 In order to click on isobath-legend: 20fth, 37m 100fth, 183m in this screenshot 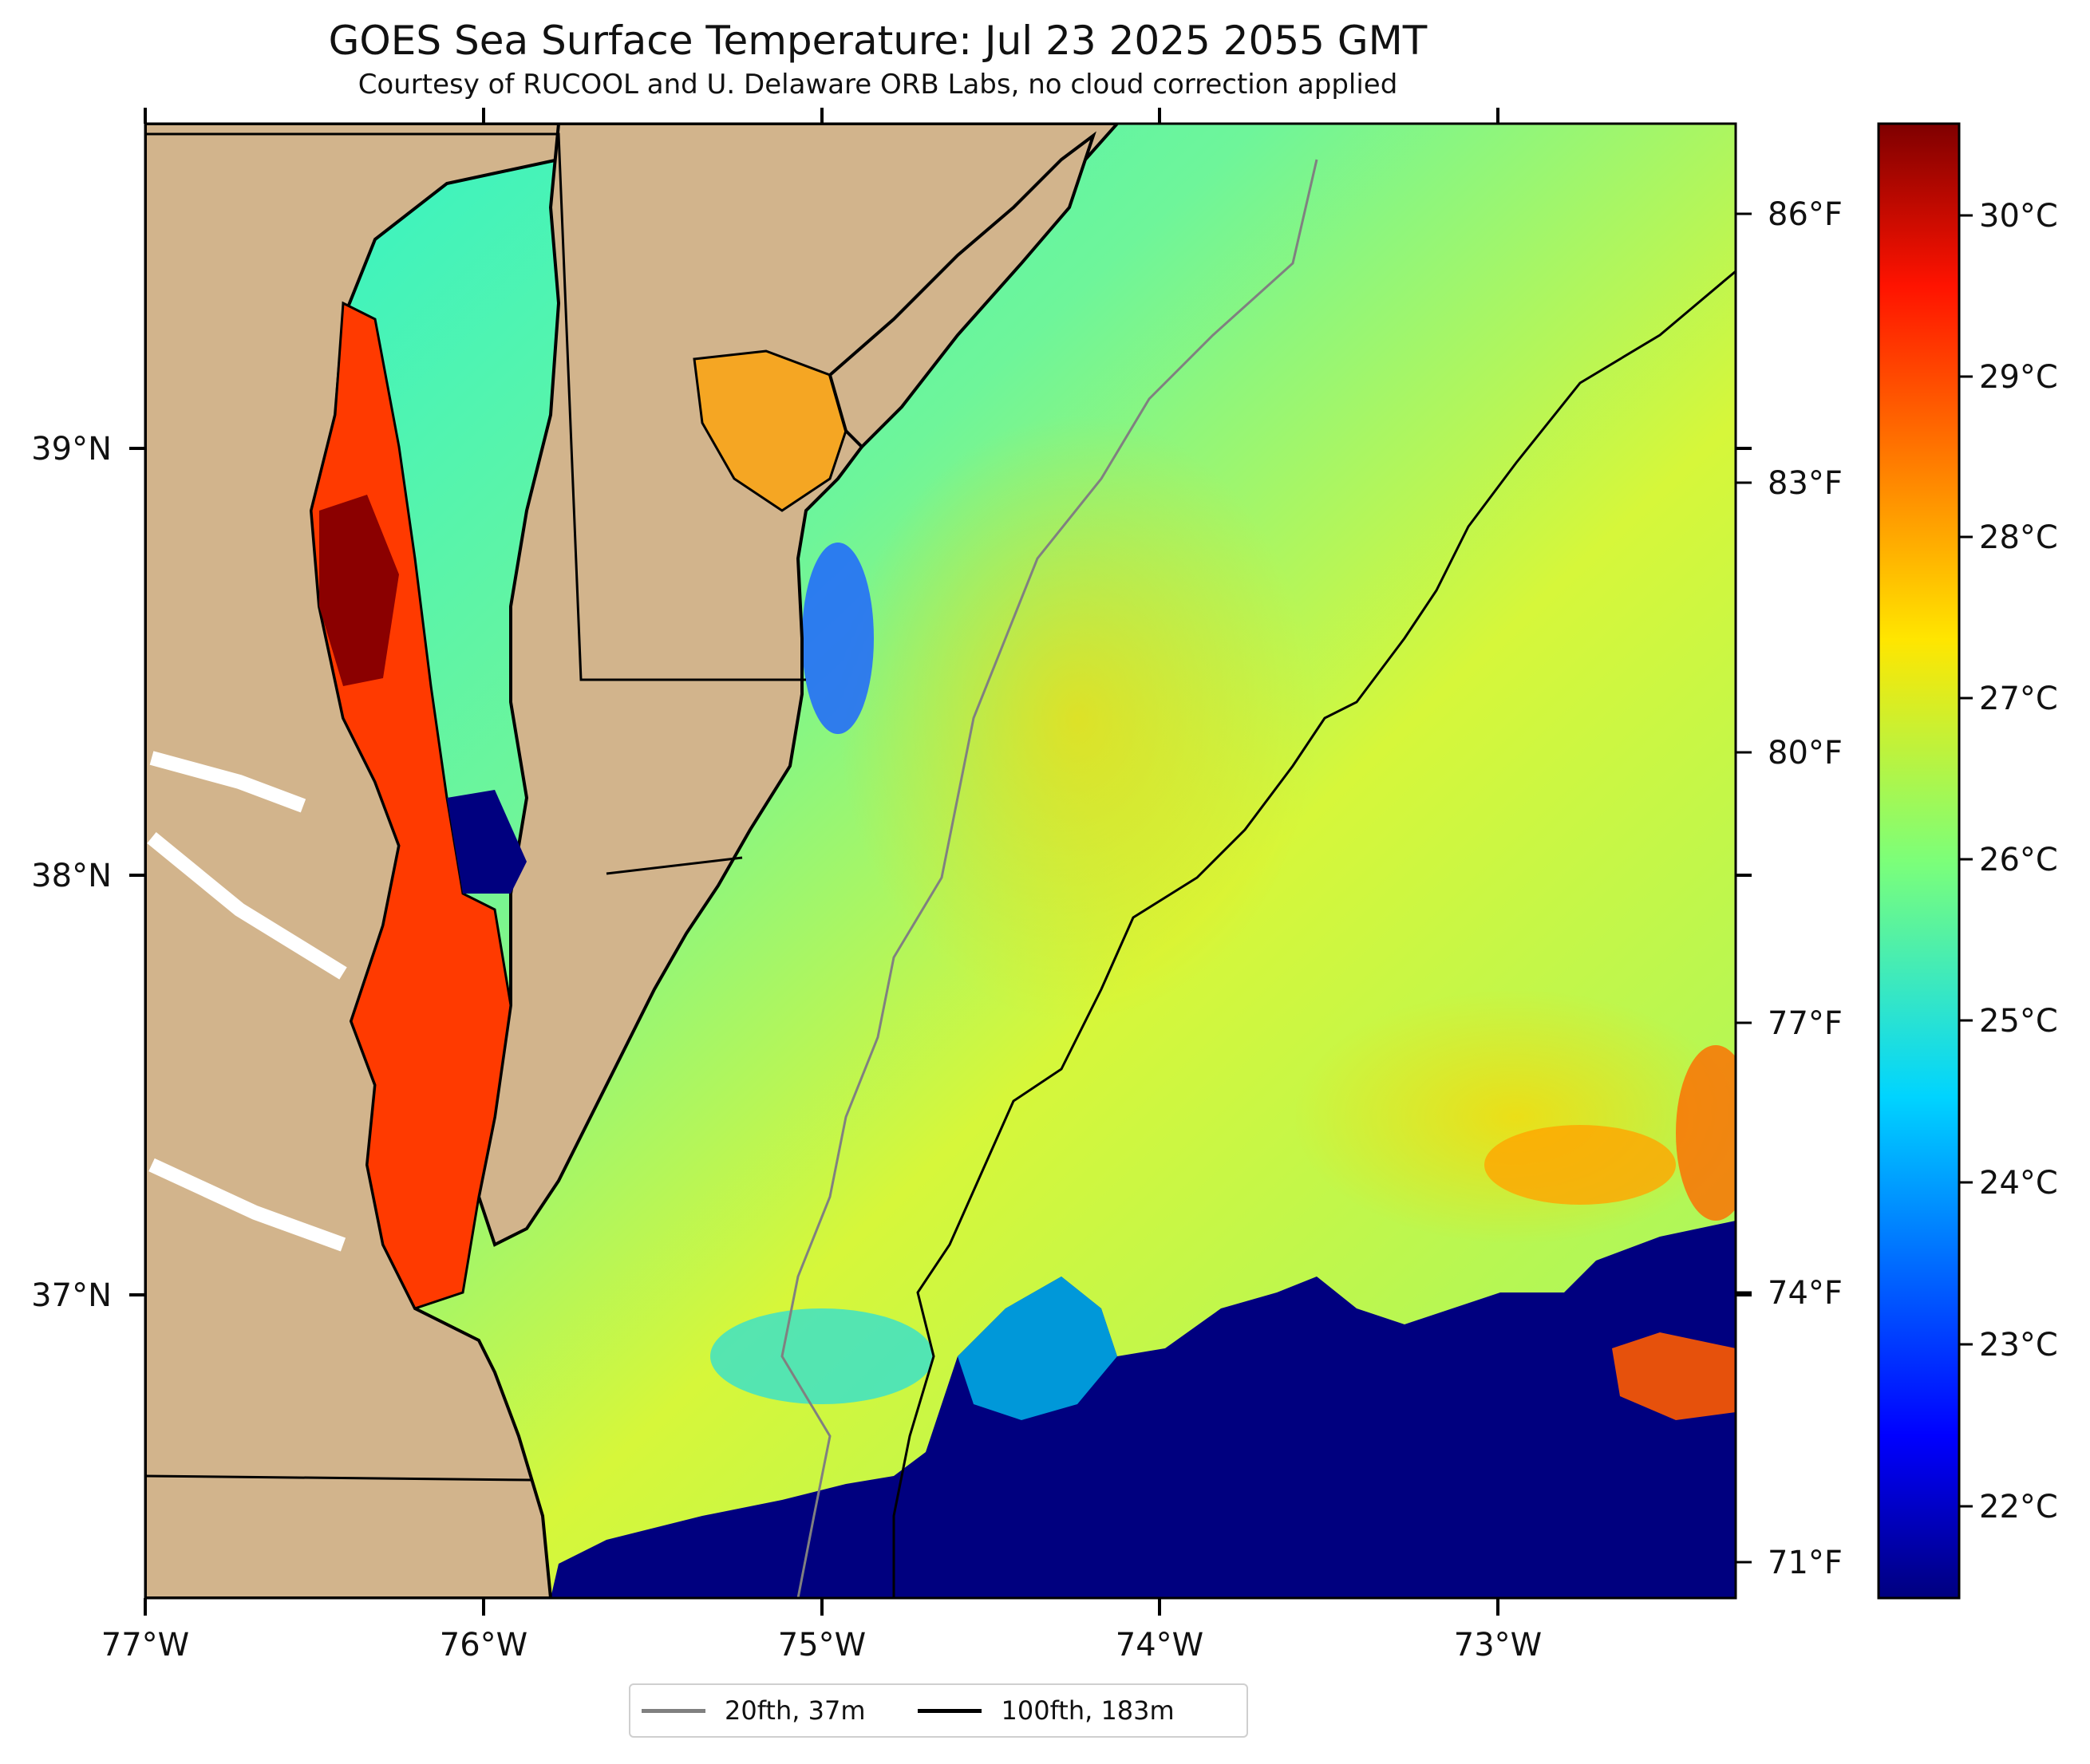, I will do `click(938, 1710)`.